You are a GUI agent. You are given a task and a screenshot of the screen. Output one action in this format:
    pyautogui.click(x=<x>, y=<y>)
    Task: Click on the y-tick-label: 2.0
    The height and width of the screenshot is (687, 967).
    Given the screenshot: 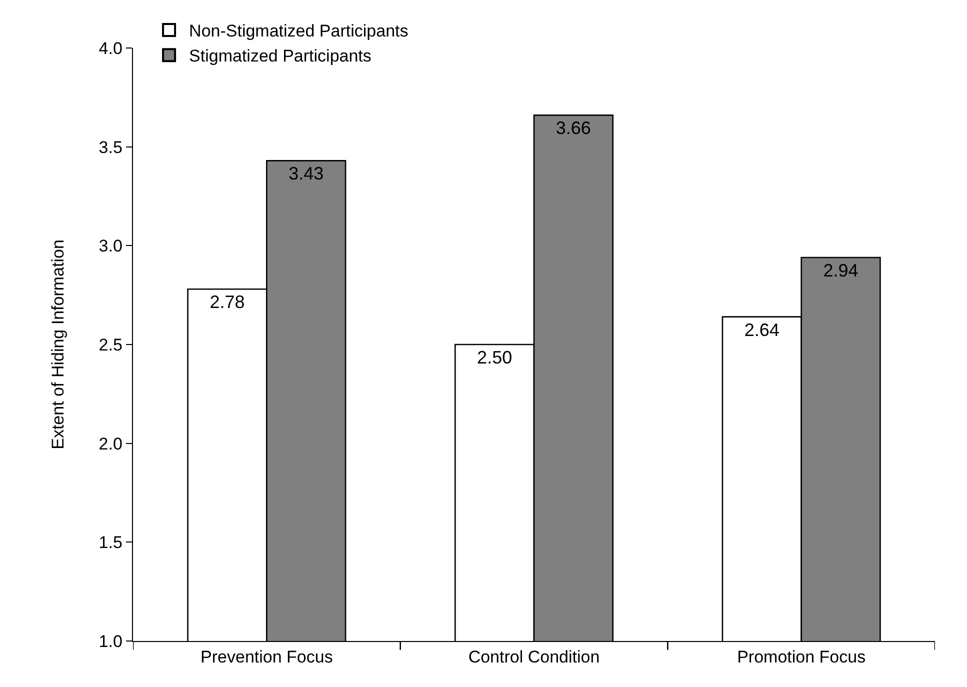 What is the action you would take?
    pyautogui.click(x=110, y=444)
    